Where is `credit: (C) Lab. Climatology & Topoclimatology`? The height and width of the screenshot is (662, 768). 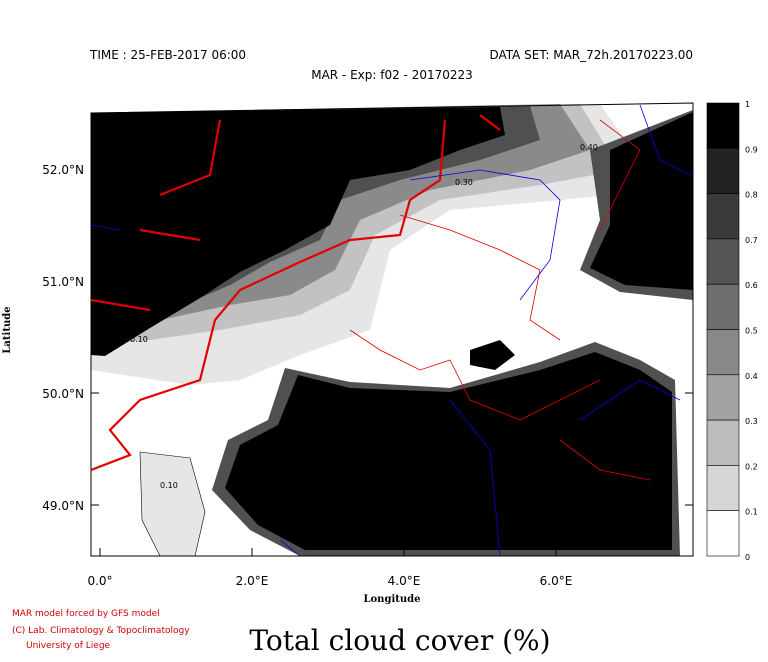 credit: (C) Lab. Climatology & Topoclimatology is located at coordinates (101, 631).